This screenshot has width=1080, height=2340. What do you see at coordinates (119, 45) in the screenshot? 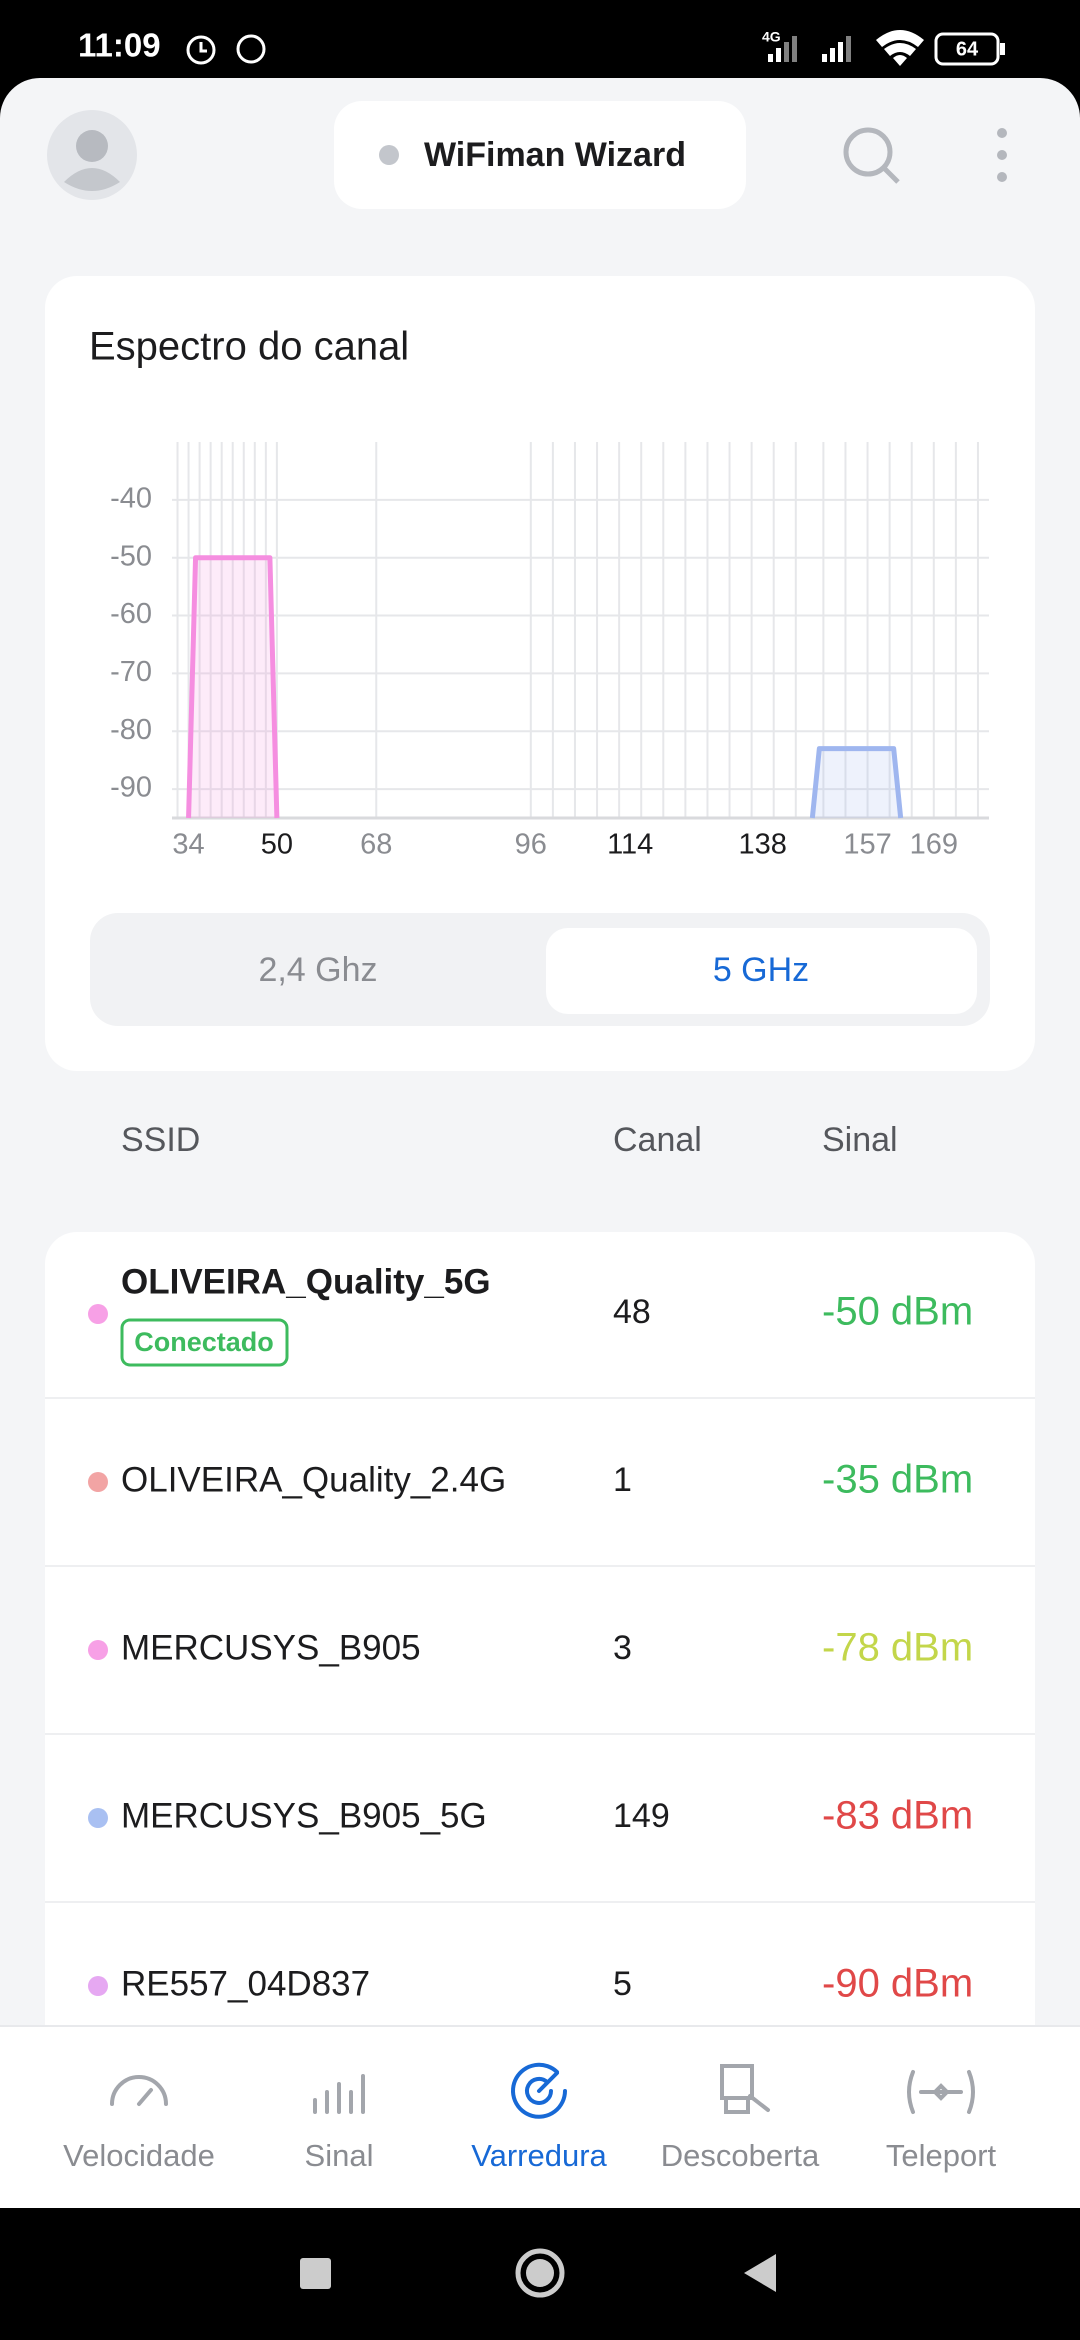
I see `status-time: 11:09` at bounding box center [119, 45].